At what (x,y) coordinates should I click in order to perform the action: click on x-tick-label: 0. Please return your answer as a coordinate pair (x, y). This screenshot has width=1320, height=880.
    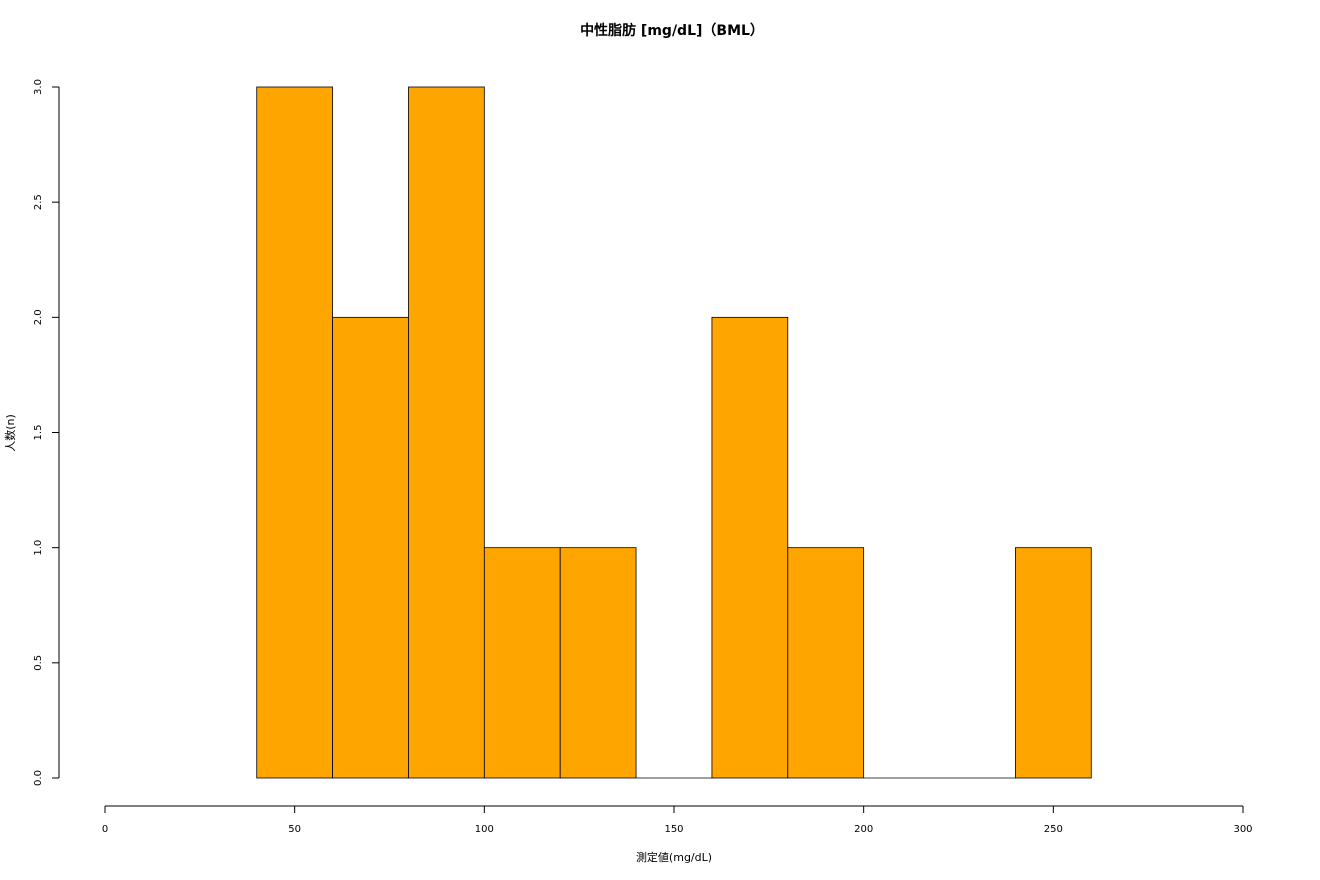
    Looking at the image, I should click on (105, 829).